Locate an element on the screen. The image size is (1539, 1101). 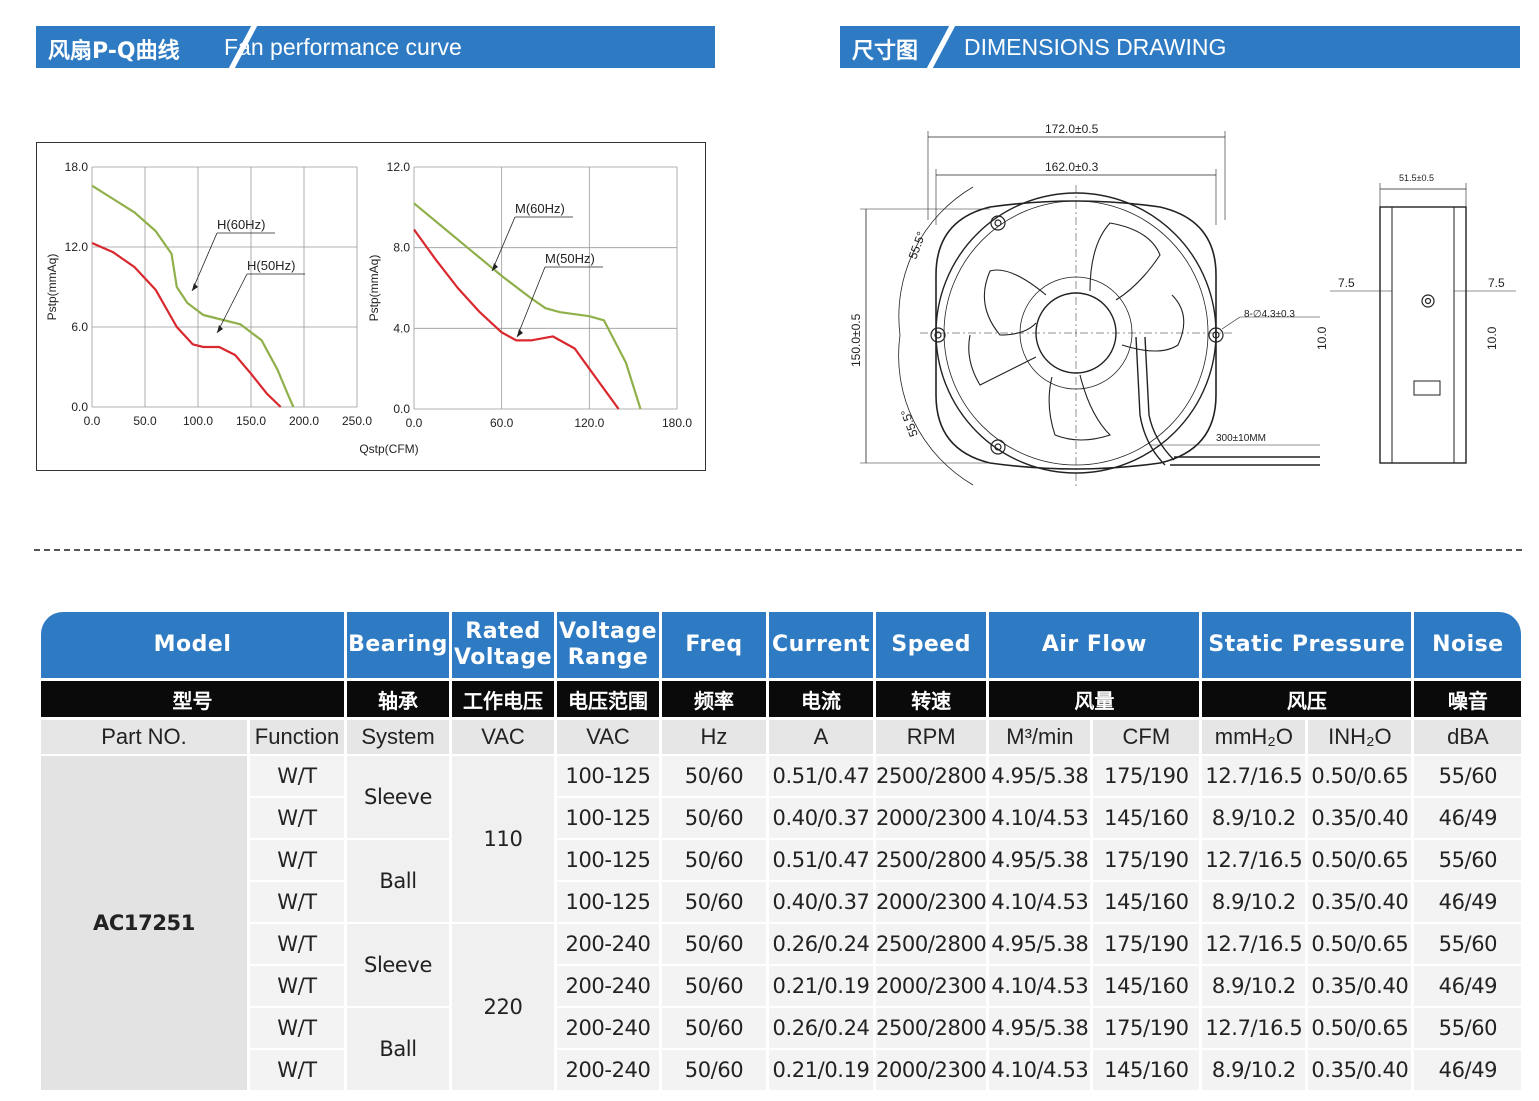
unit-system: System is located at coordinates (398, 737).